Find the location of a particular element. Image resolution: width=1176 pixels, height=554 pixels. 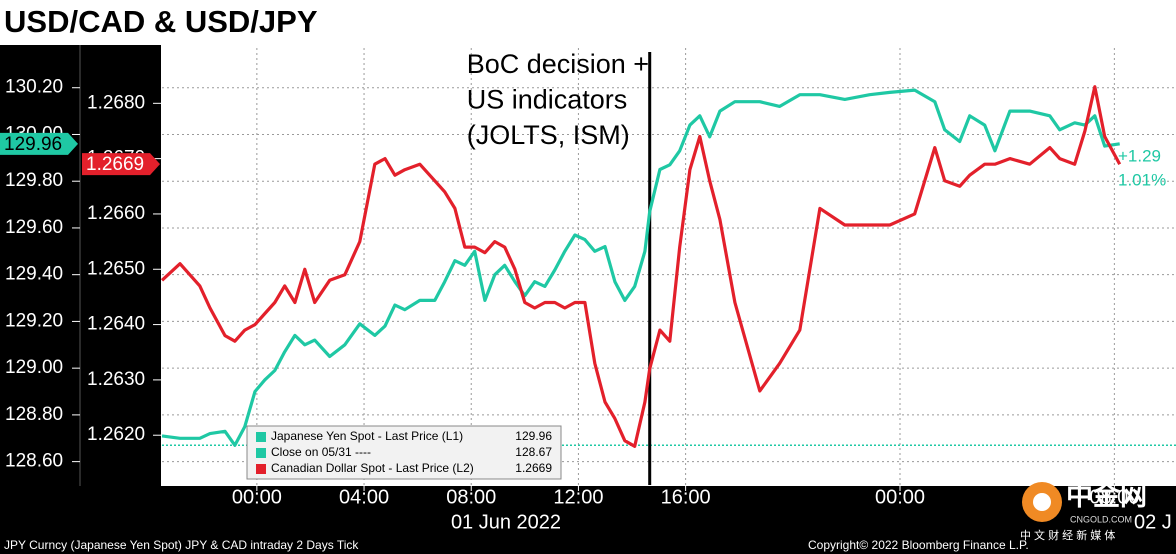

watermark-slogan: 中 文 财 经 新 媒 体 is located at coordinates (1067, 535).